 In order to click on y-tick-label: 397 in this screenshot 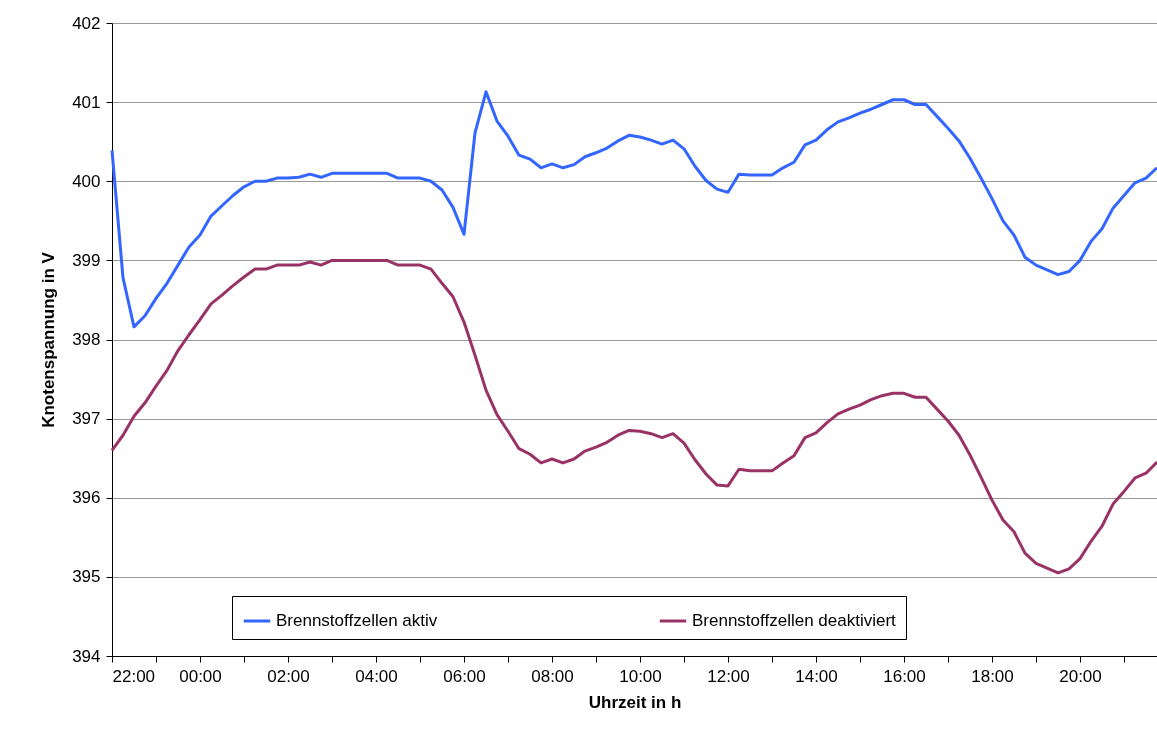, I will do `click(86, 419)`.